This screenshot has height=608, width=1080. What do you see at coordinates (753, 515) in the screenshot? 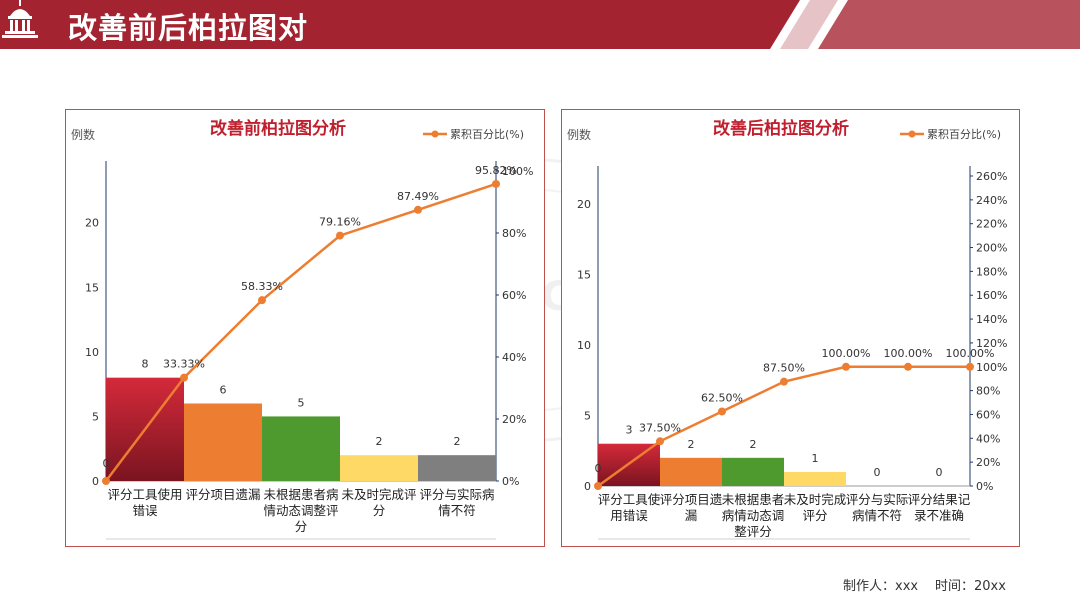
I see `chart-after-category-label: 病情动态调` at bounding box center [753, 515].